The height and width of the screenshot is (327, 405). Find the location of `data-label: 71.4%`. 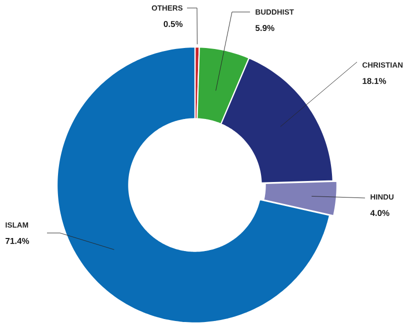

data-label: 71.4% is located at coordinates (18, 241).